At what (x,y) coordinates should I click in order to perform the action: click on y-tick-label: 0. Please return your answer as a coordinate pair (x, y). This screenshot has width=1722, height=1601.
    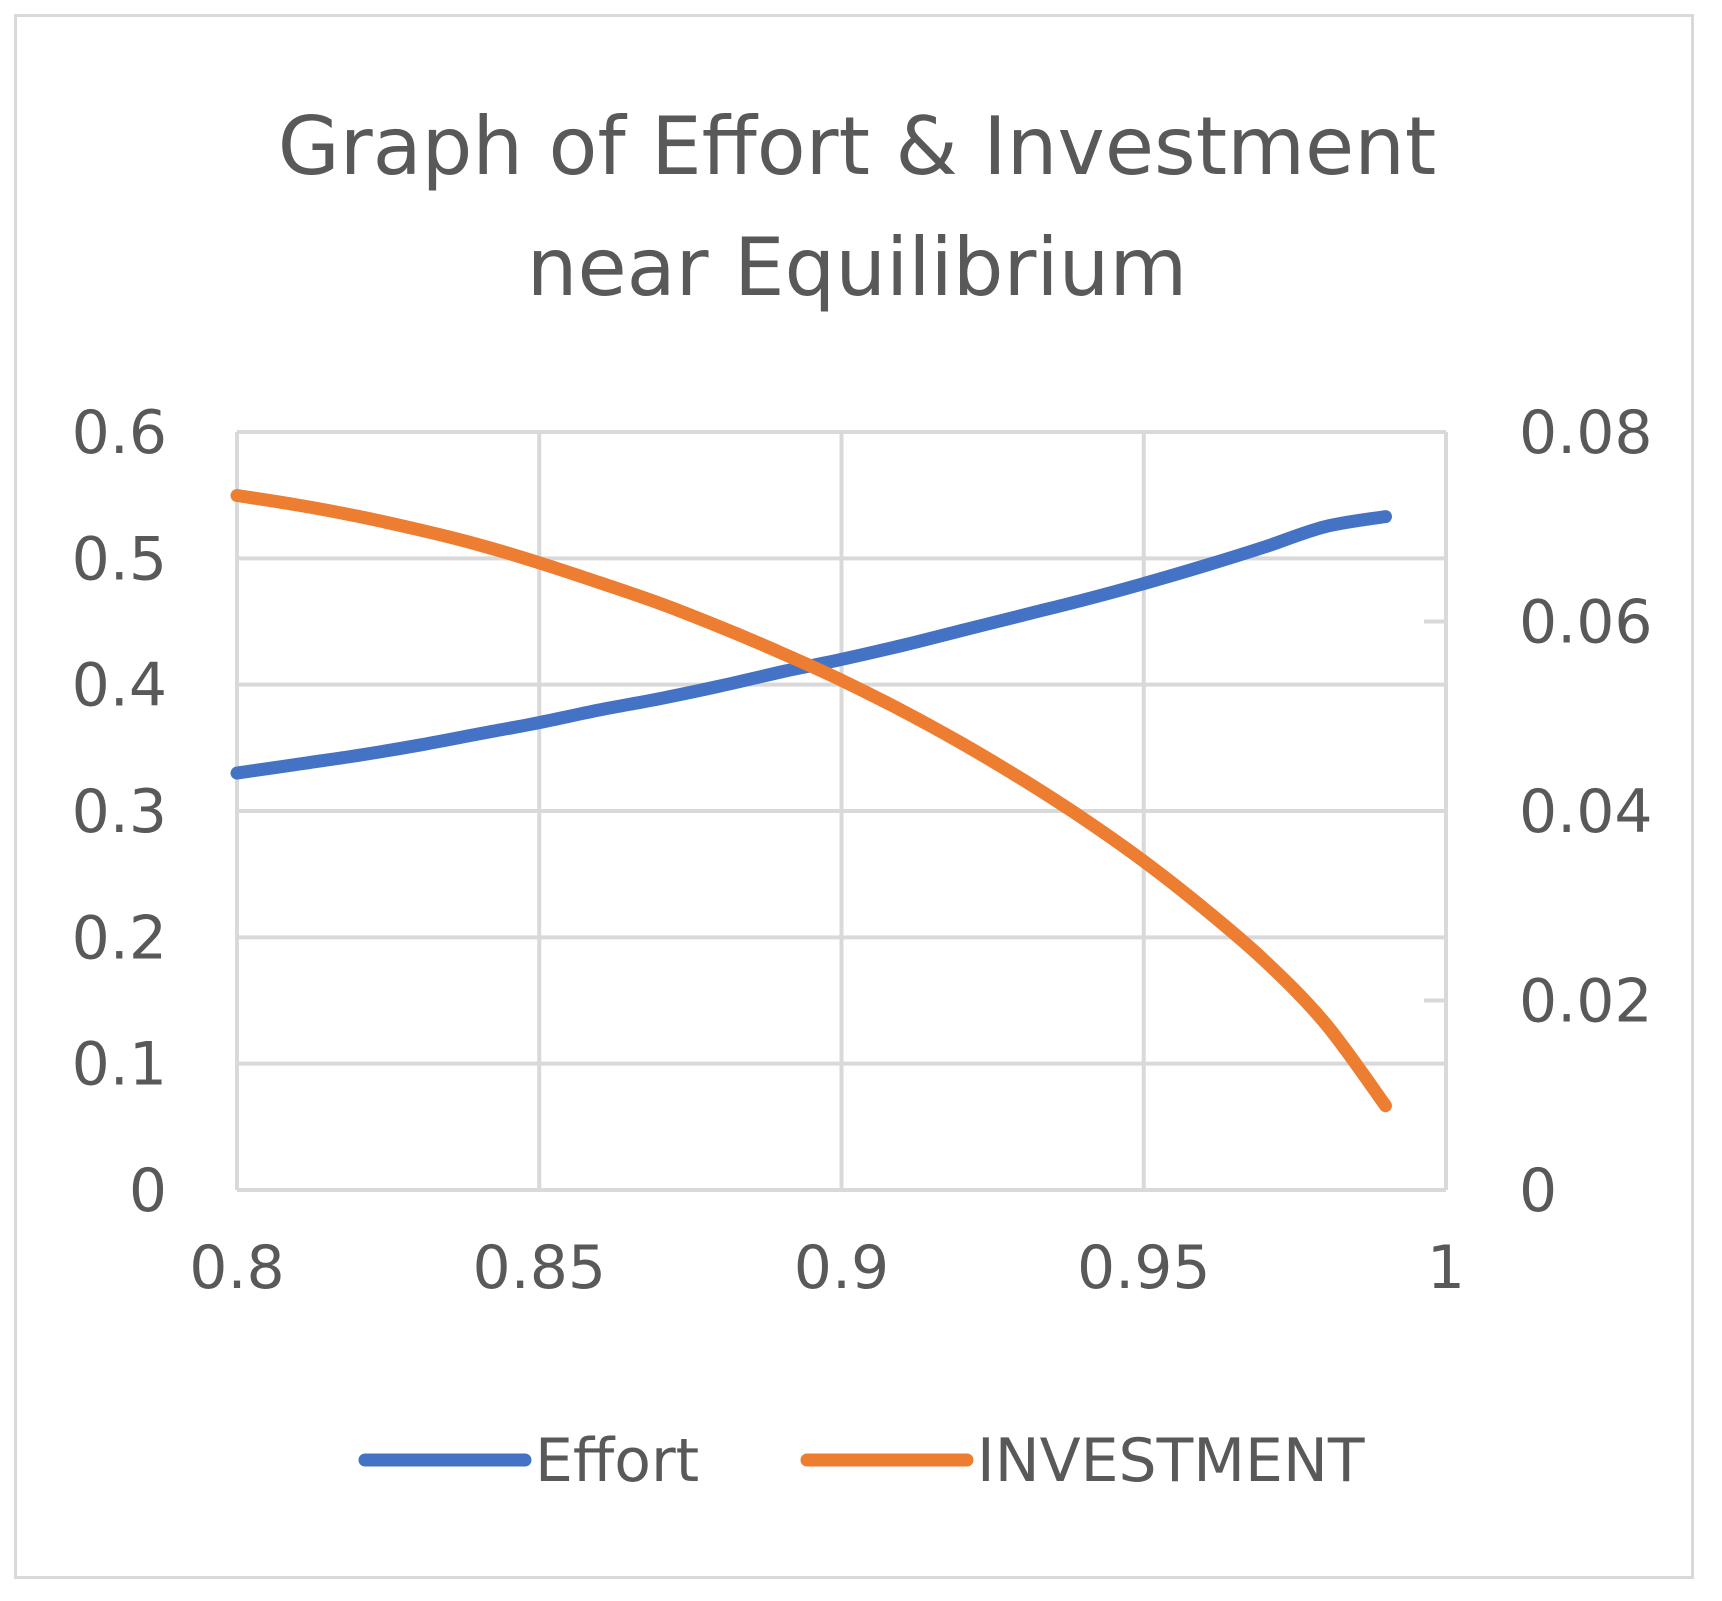
    Looking at the image, I should click on (148, 1191).